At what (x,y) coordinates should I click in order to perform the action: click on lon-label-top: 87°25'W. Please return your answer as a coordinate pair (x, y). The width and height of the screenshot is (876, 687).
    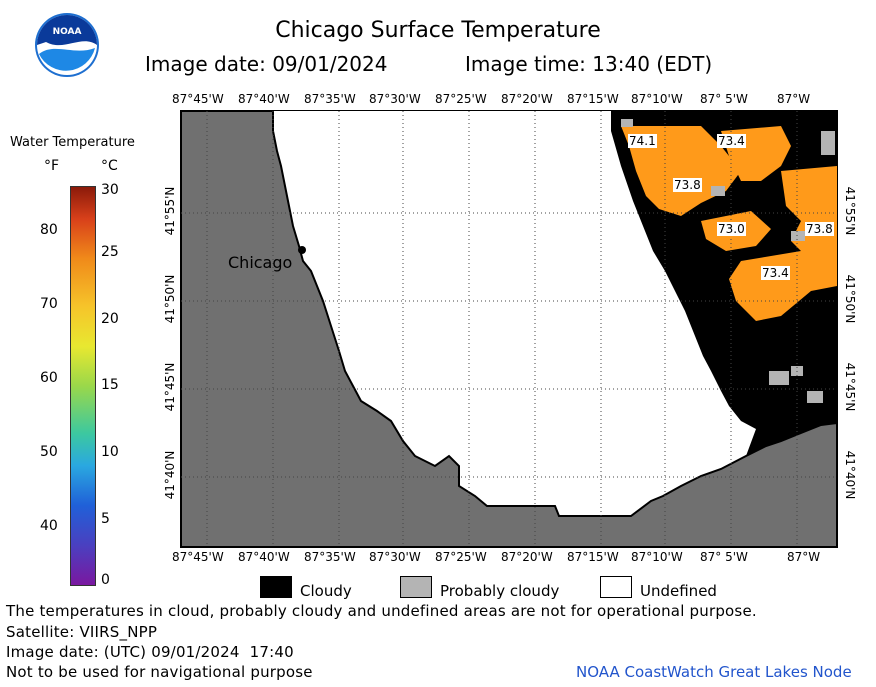
    Looking at the image, I should click on (461, 99).